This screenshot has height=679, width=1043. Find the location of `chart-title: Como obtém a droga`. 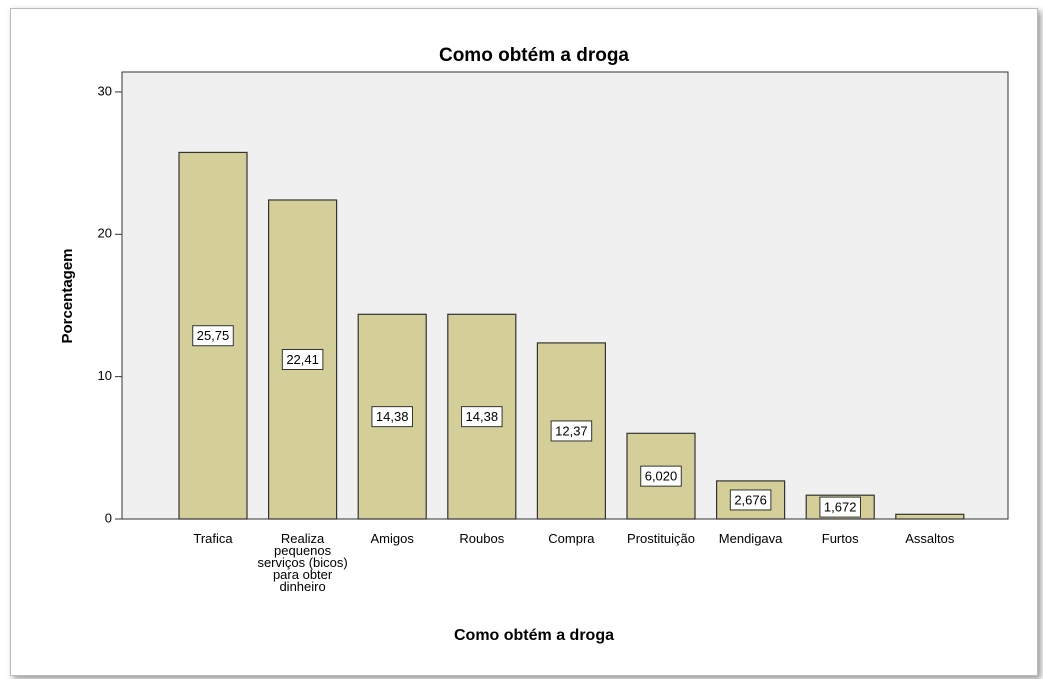

chart-title: Como obtém a droga is located at coordinates (534, 55).